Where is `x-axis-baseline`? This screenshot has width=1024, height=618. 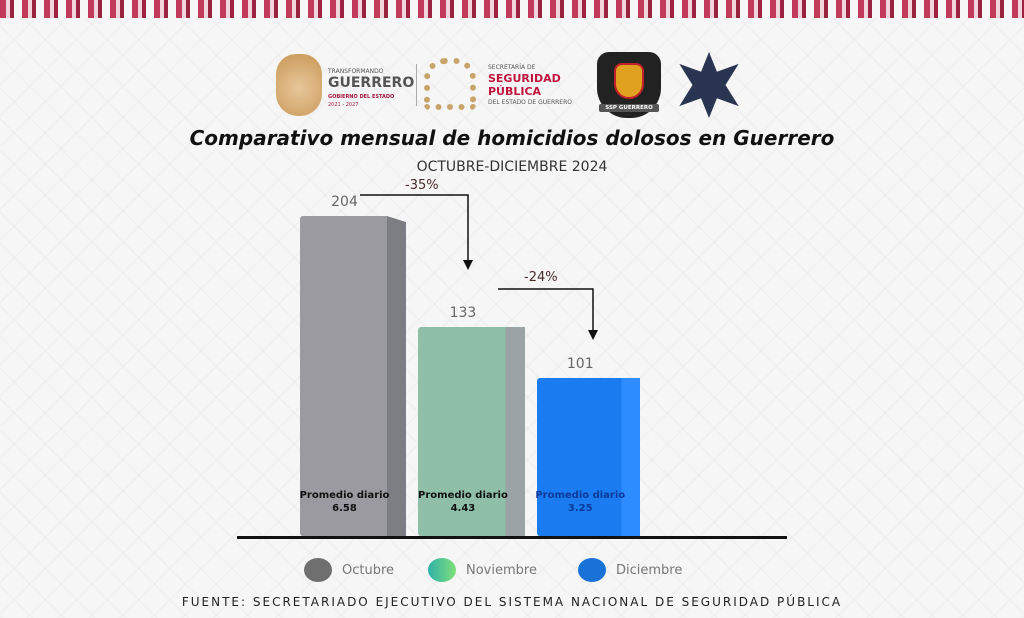
x-axis-baseline is located at coordinates (512, 537).